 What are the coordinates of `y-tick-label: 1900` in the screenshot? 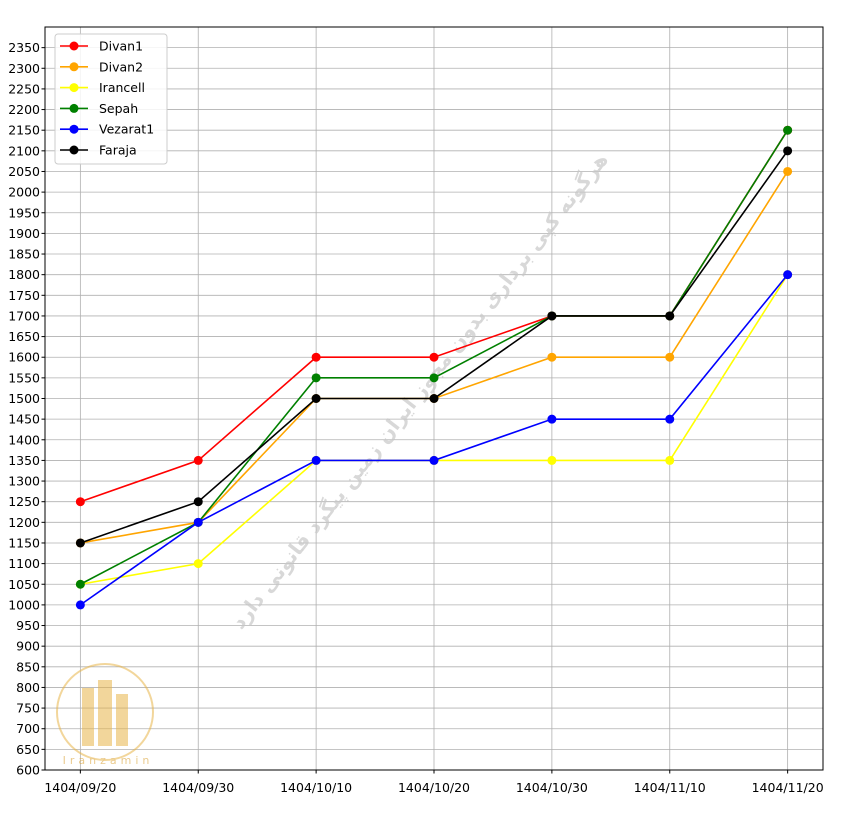 It's located at (24, 233).